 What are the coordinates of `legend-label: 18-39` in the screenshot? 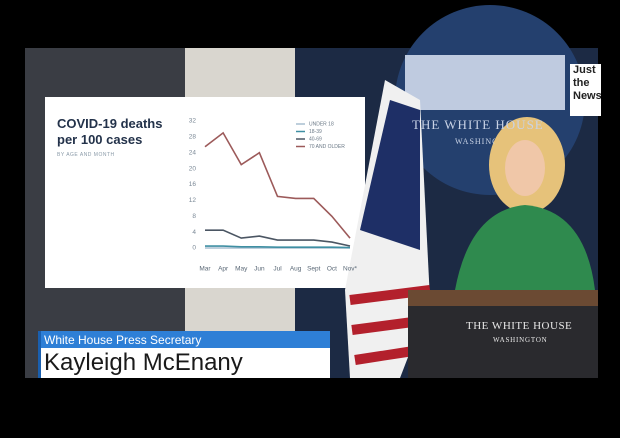 It's located at (315, 132).